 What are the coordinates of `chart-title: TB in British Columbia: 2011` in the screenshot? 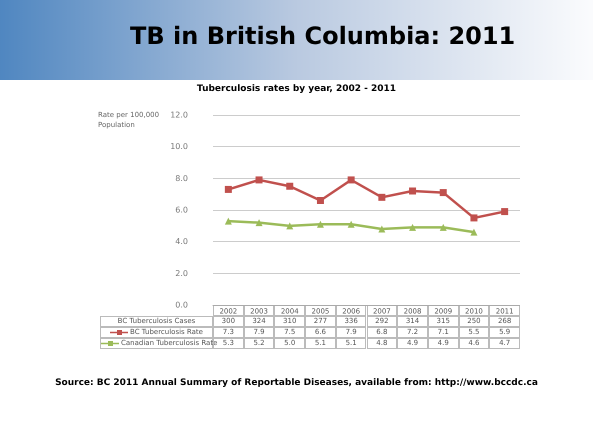 It's located at (323, 36).